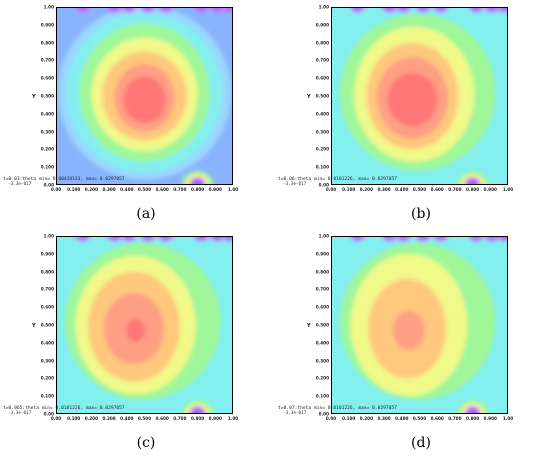 This screenshot has height=459, width=550. I want to click on subfigure-caption: (b), so click(421, 214).